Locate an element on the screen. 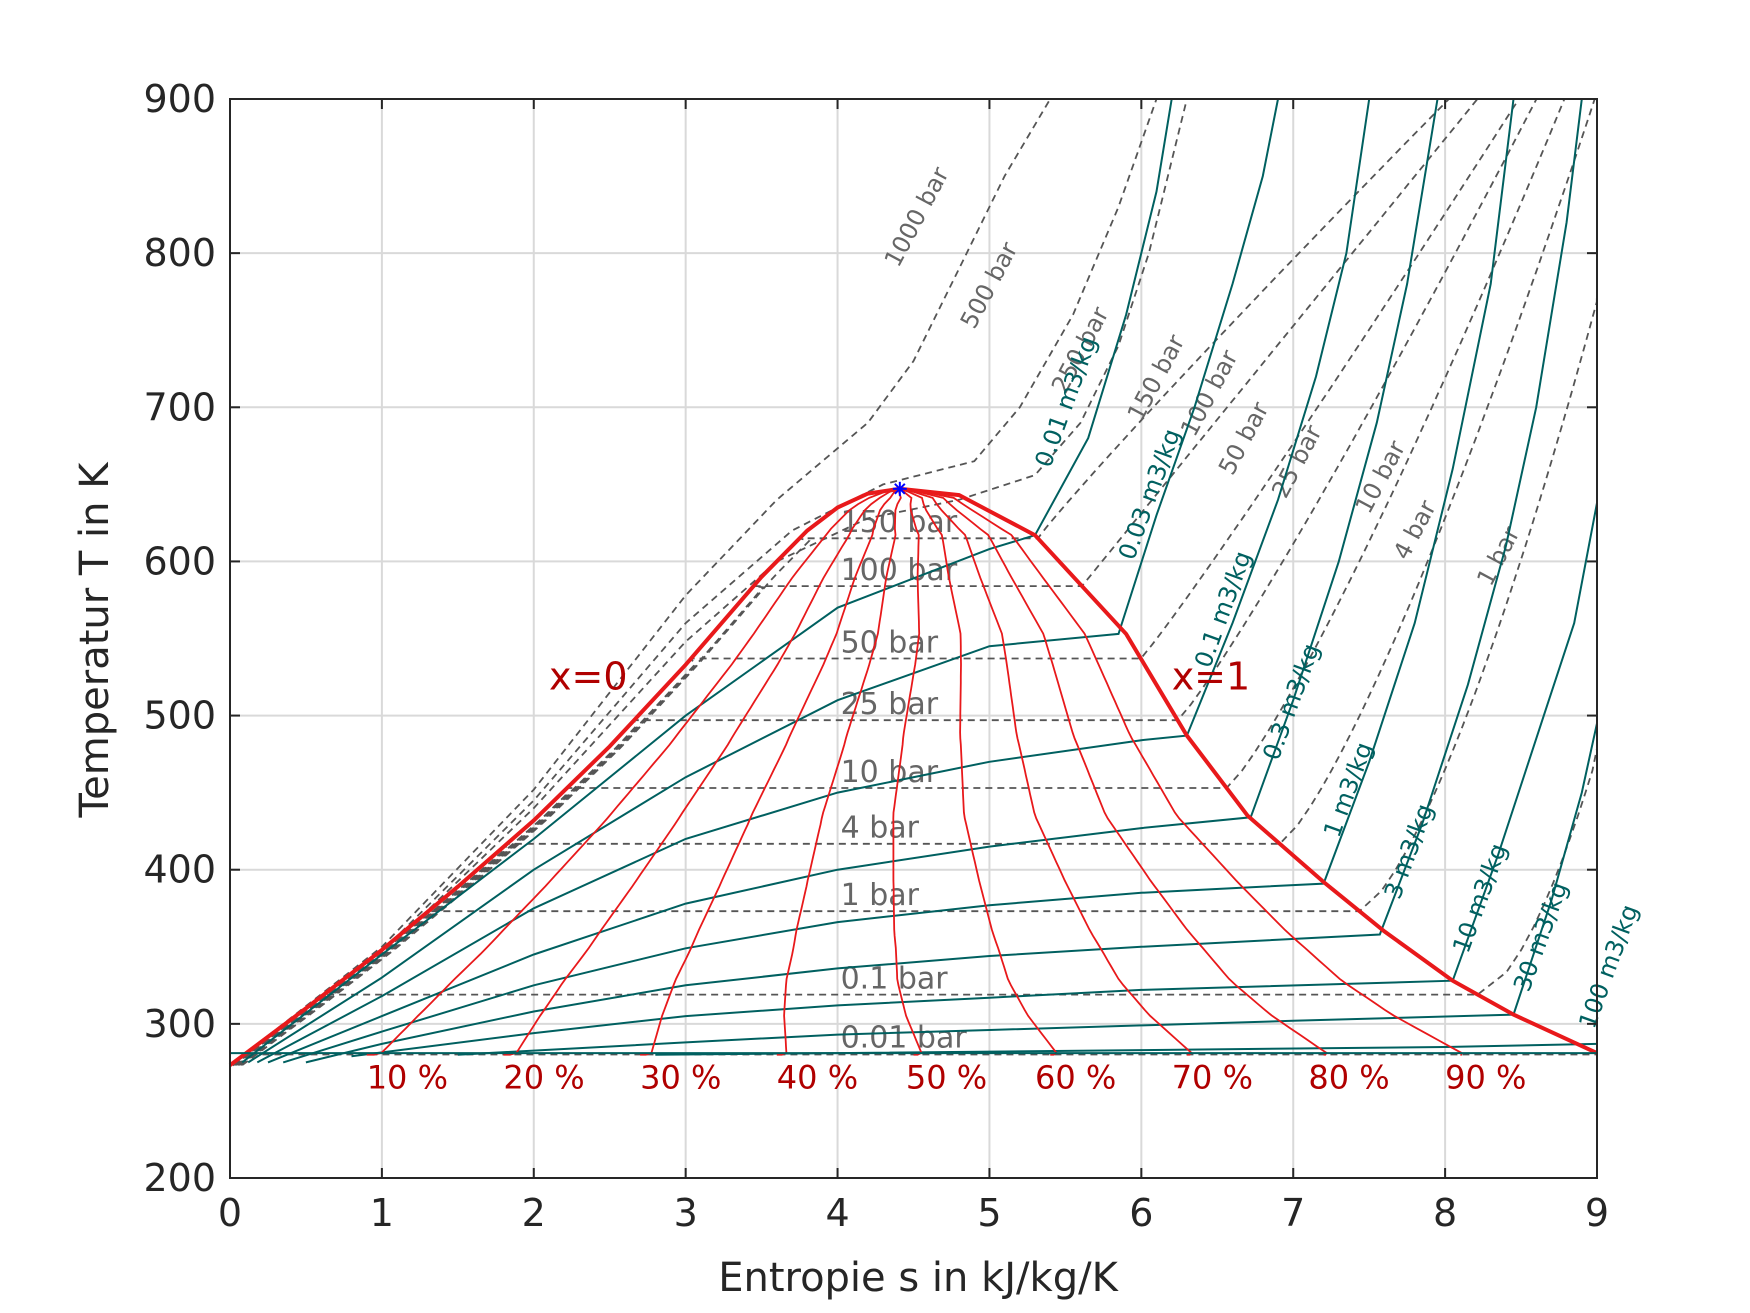 This screenshot has height=1313, width=1750. critical-point-mark is located at coordinates (900, 489).